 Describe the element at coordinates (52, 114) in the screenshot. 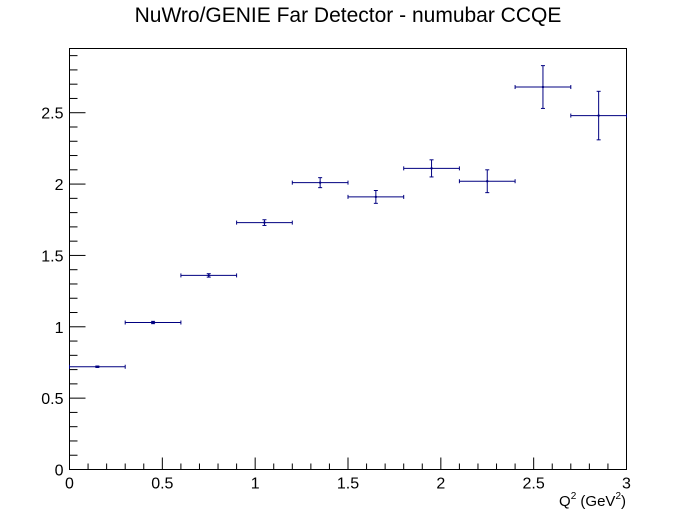

I see `y-tick-label: 2.5` at that location.